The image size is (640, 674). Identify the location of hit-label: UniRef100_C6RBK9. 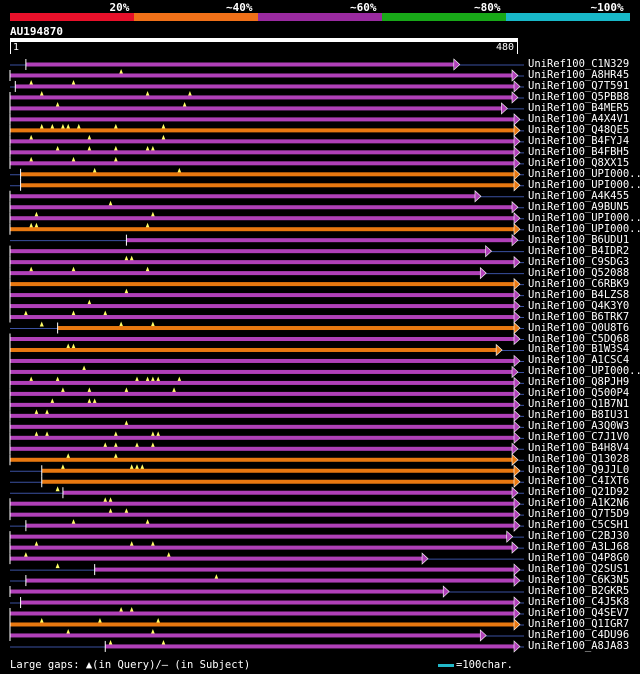
(579, 283).